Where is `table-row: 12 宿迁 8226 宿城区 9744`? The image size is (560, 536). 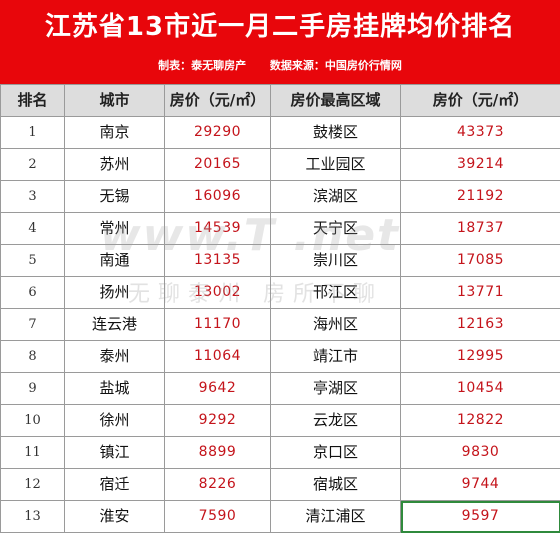
table-row: 12 宿迁 8226 宿城区 9744 is located at coordinates (280, 484).